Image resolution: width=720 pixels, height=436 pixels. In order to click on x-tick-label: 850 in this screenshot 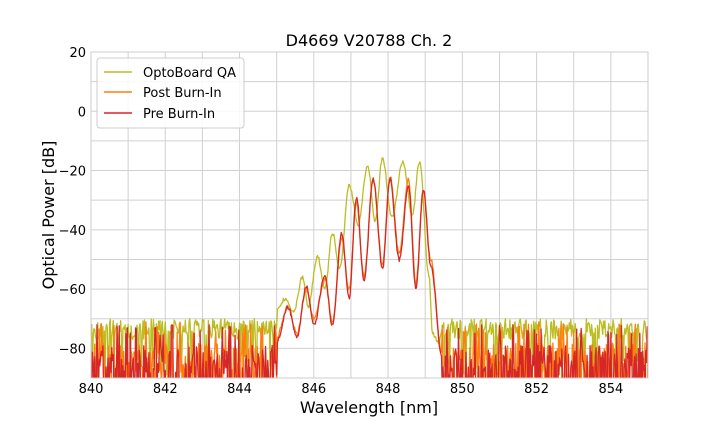, I will do `click(462, 389)`.